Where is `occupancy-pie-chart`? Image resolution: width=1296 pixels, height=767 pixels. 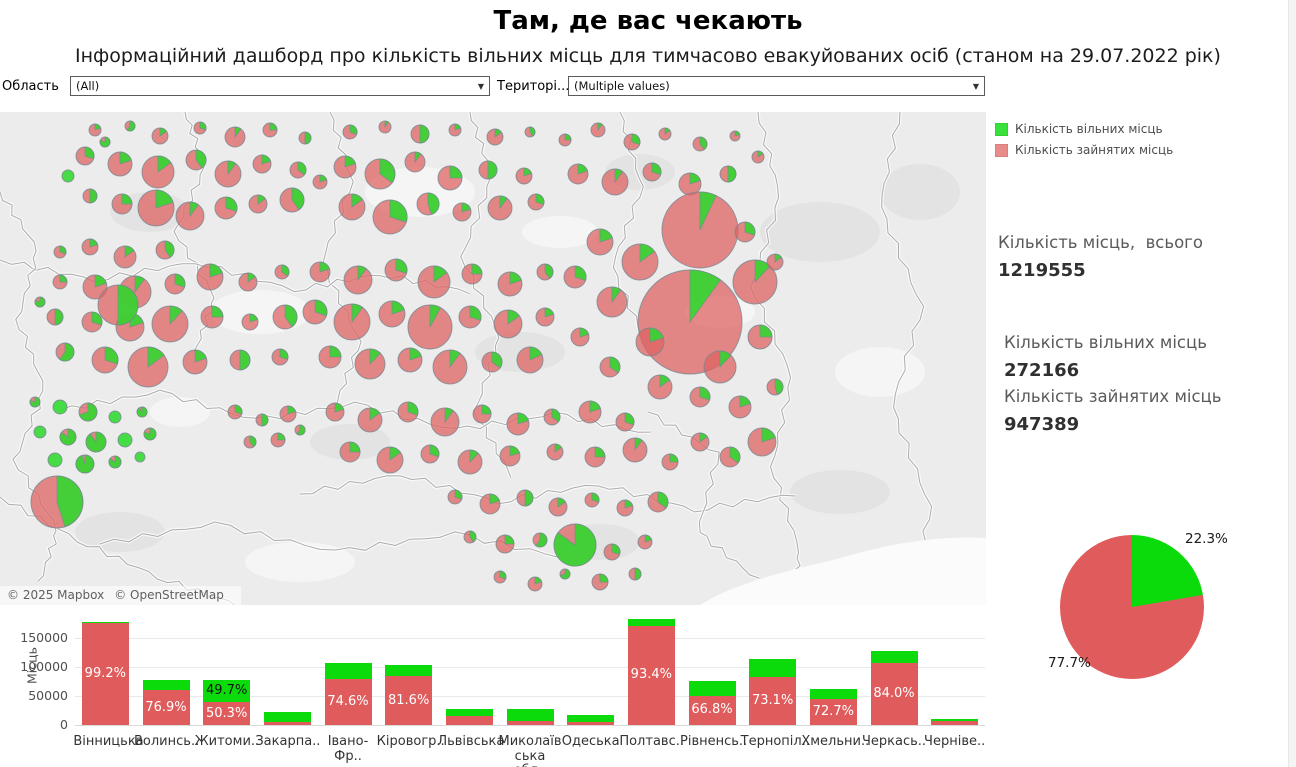
occupancy-pie-chart is located at coordinates (1132, 607).